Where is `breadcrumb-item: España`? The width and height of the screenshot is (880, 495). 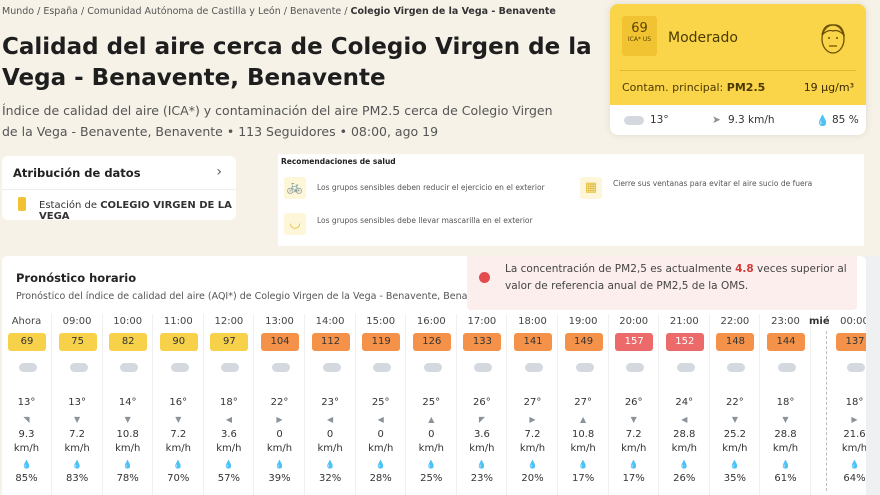 breadcrumb-item: España is located at coordinates (60, 11).